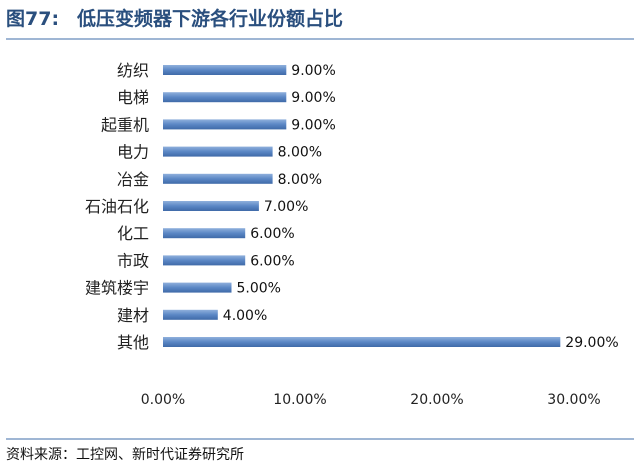 Image resolution: width=640 pixels, height=472 pixels. What do you see at coordinates (245, 316) in the screenshot?
I see `data-label: 4.00%` at bounding box center [245, 316].